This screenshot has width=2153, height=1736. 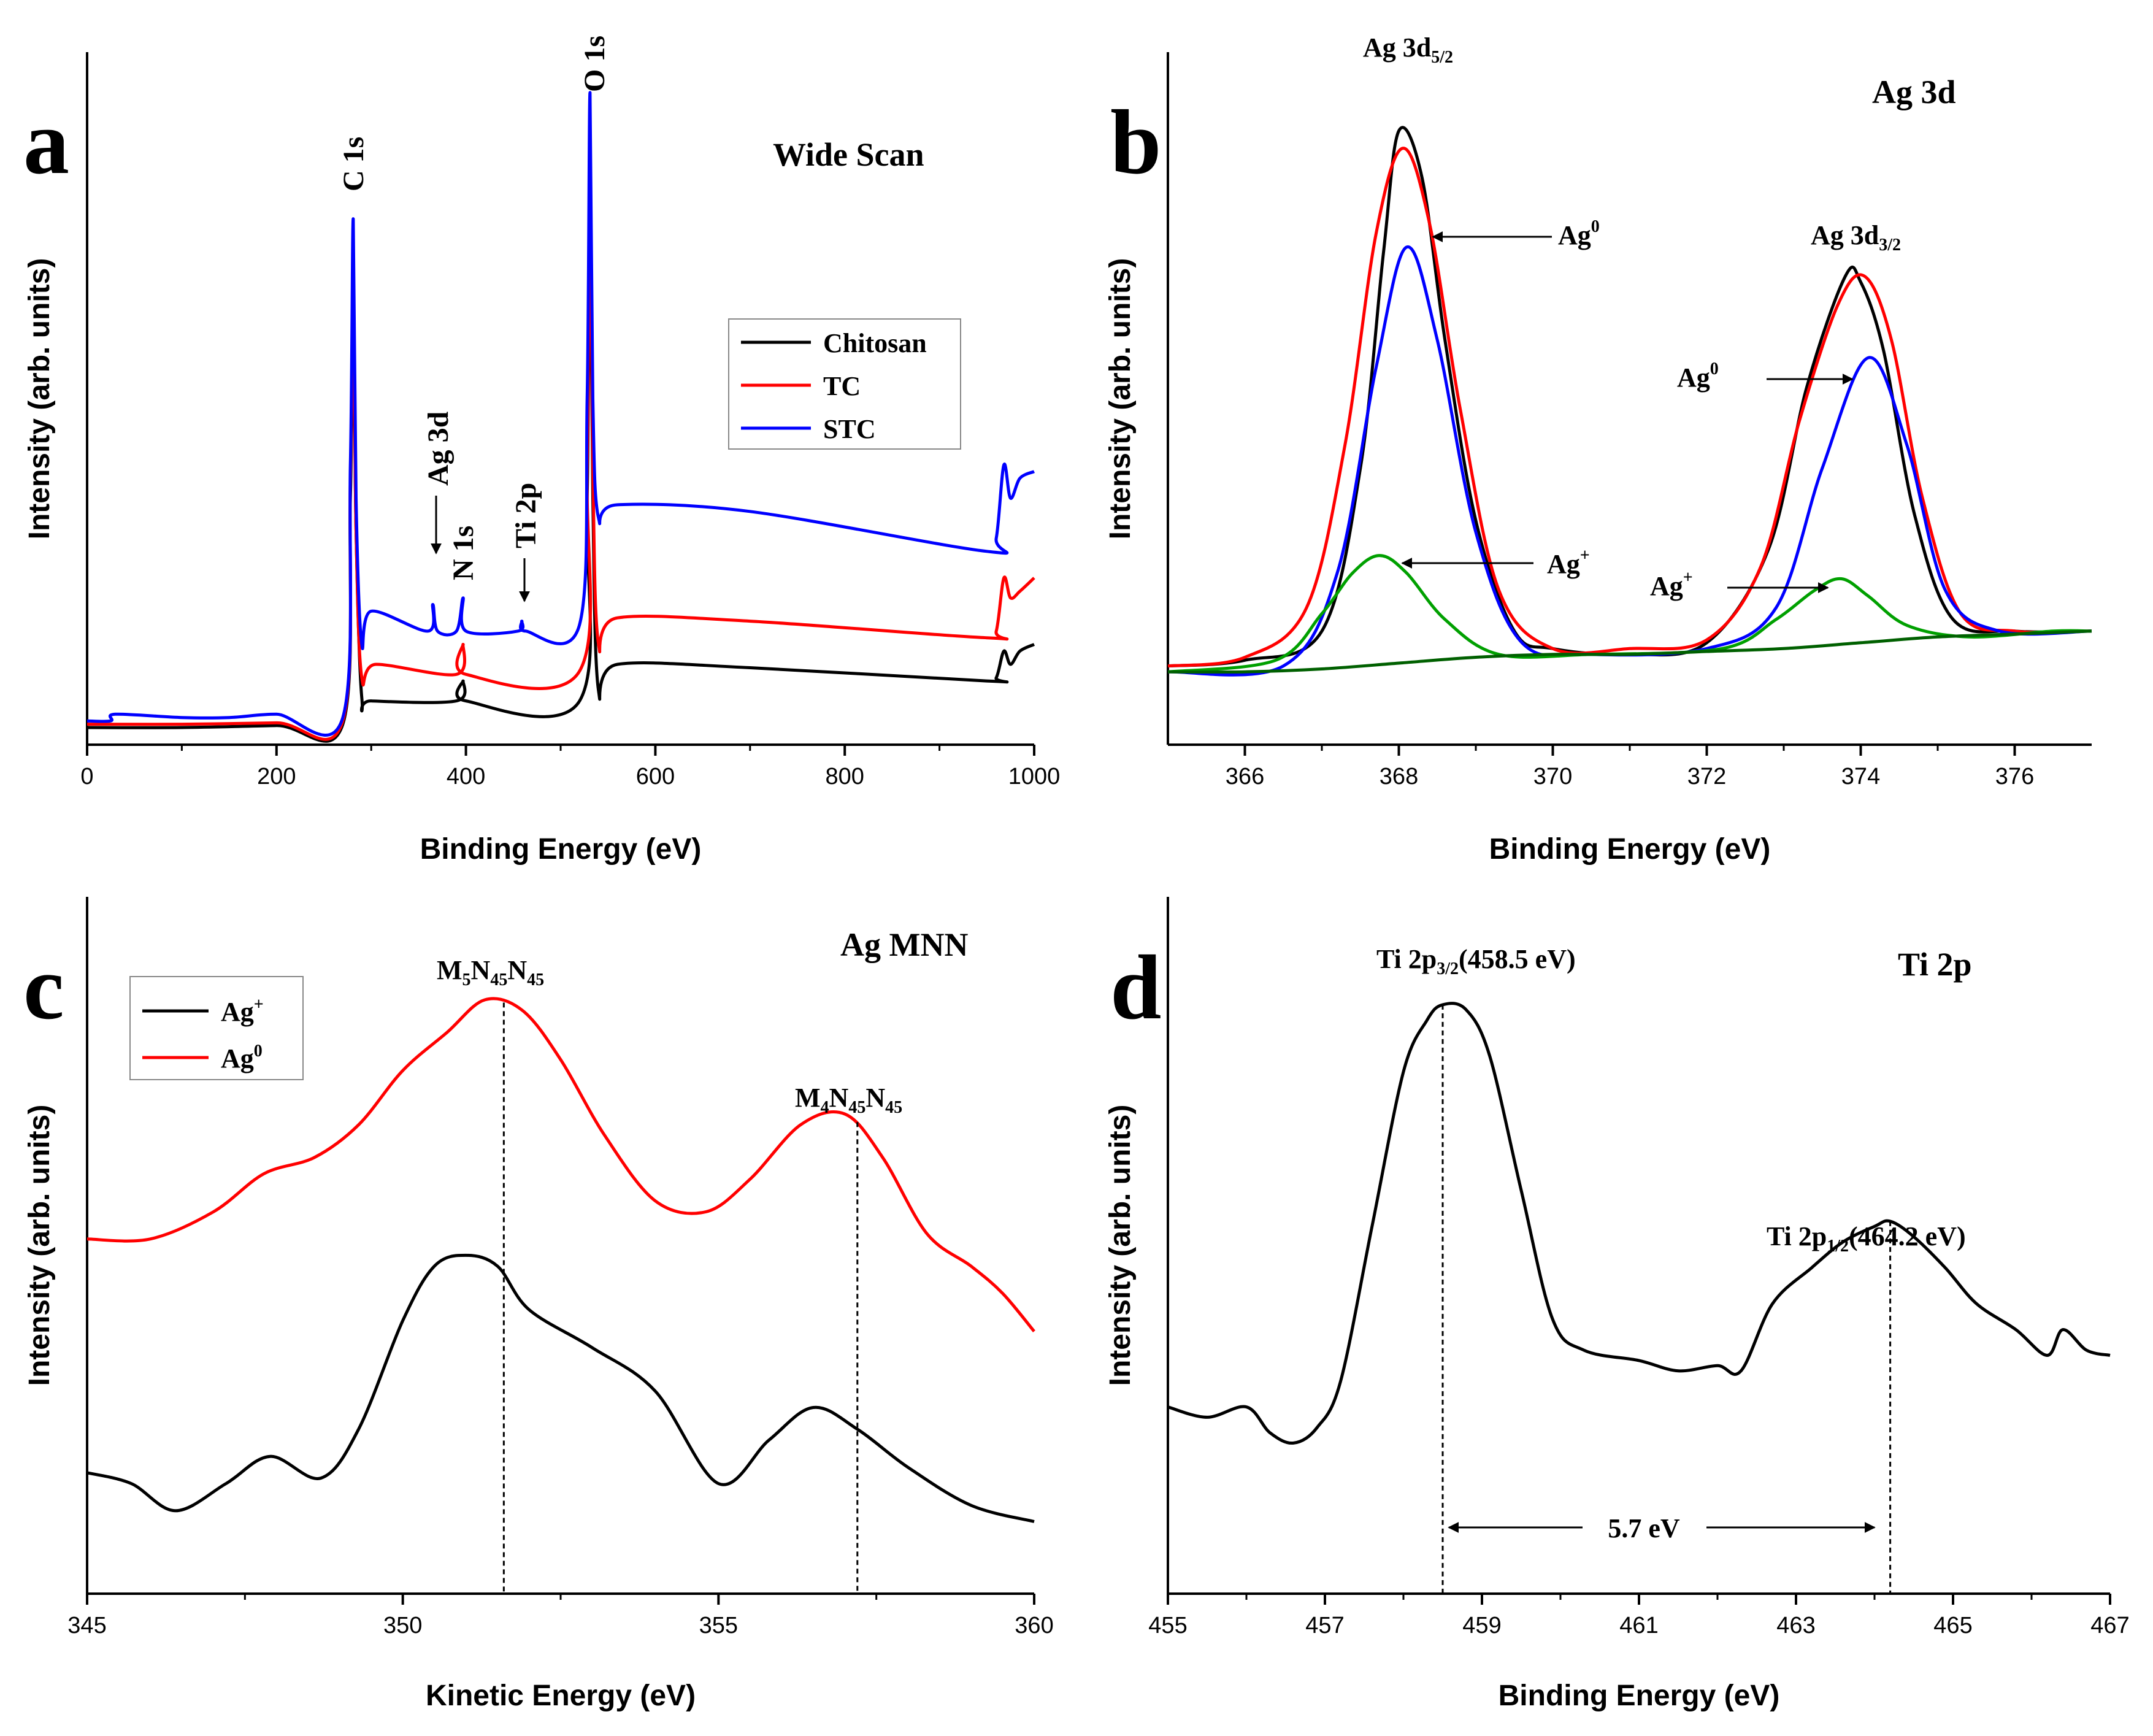 I want to click on x-tick-label: 374, so click(x=1860, y=776).